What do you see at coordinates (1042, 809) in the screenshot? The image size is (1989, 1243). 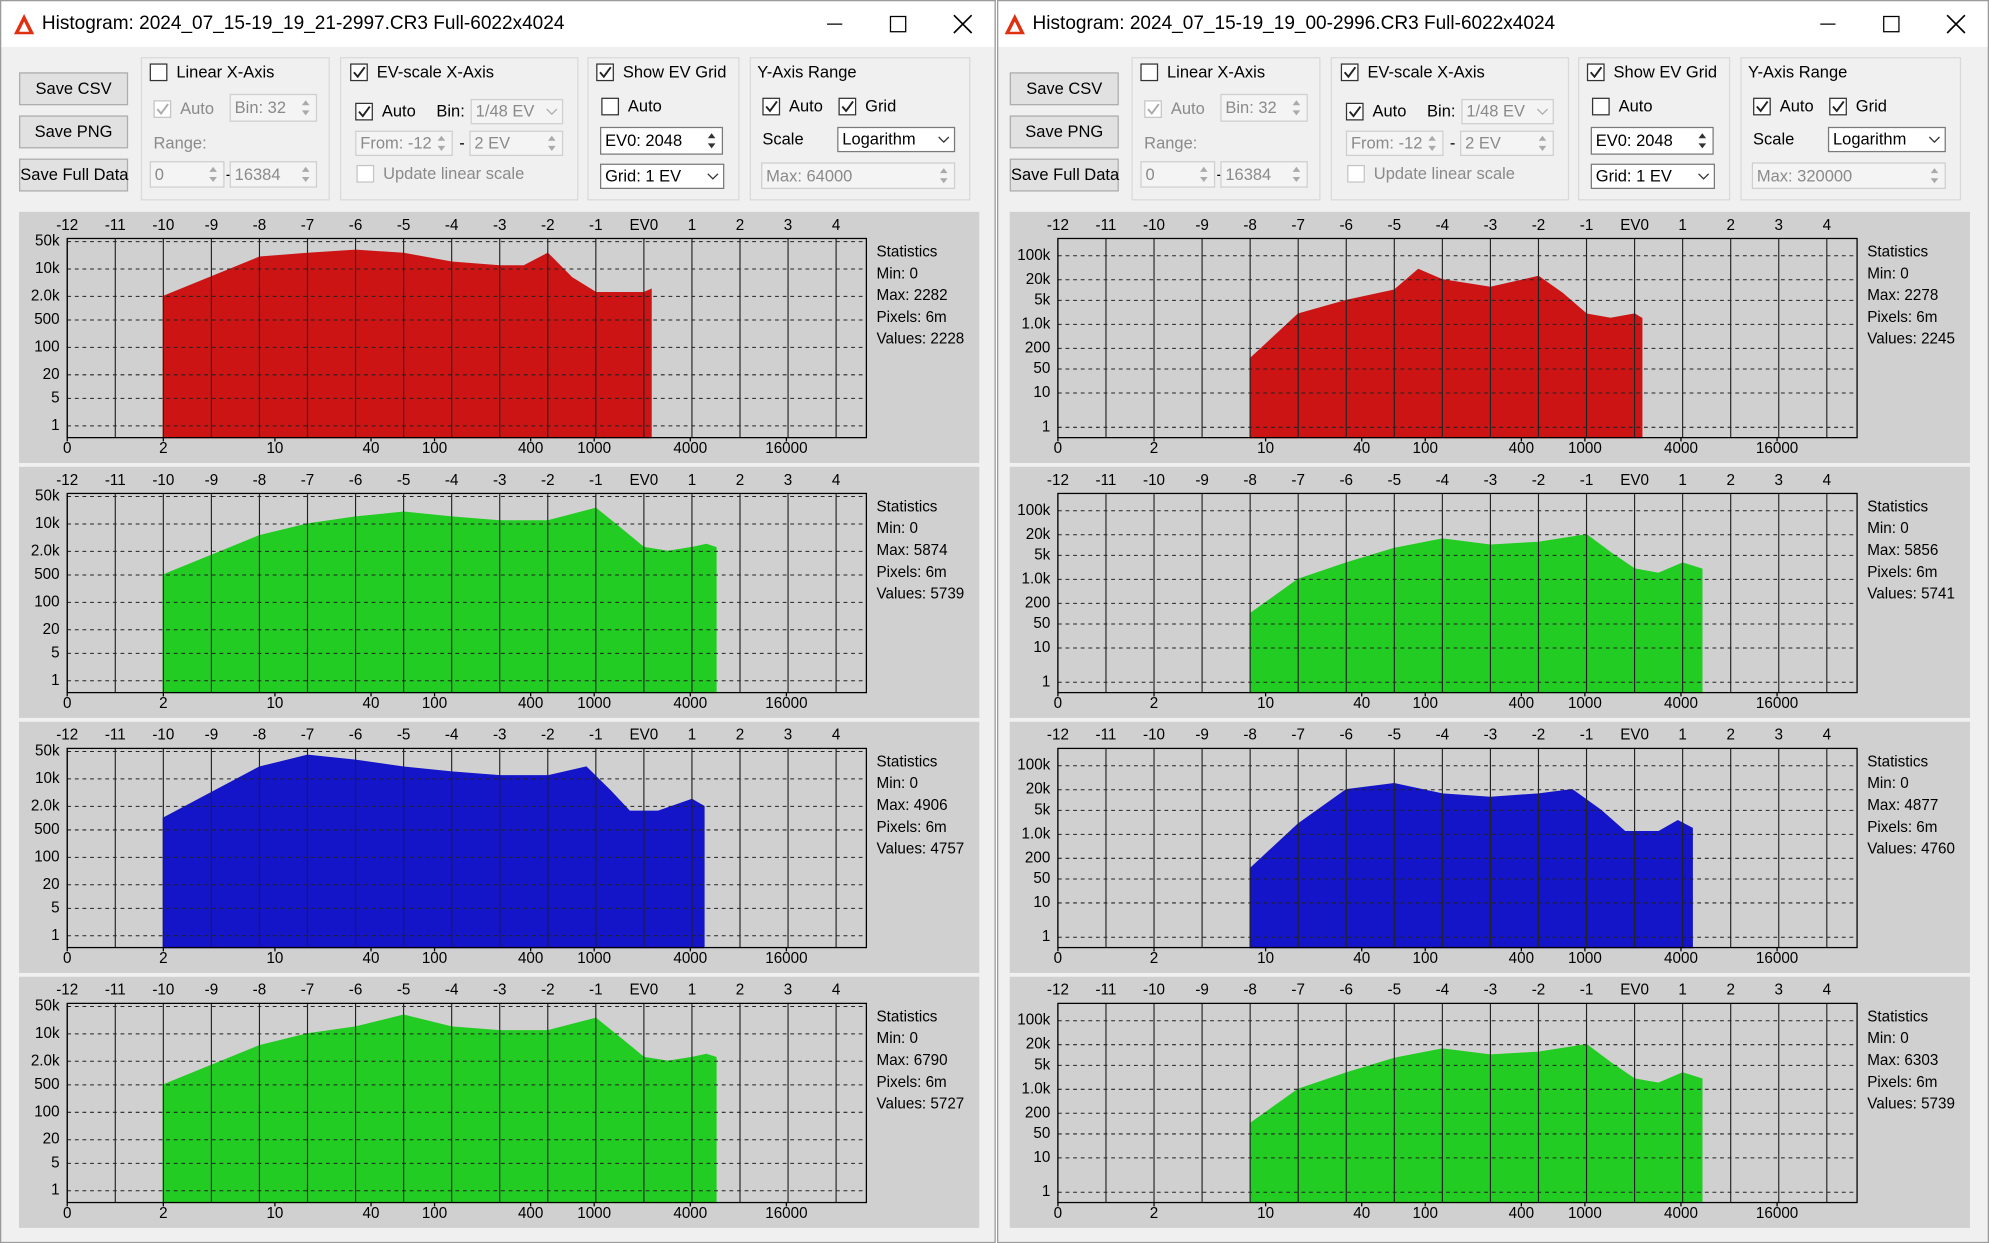 I see `y-tick-label: 5k` at bounding box center [1042, 809].